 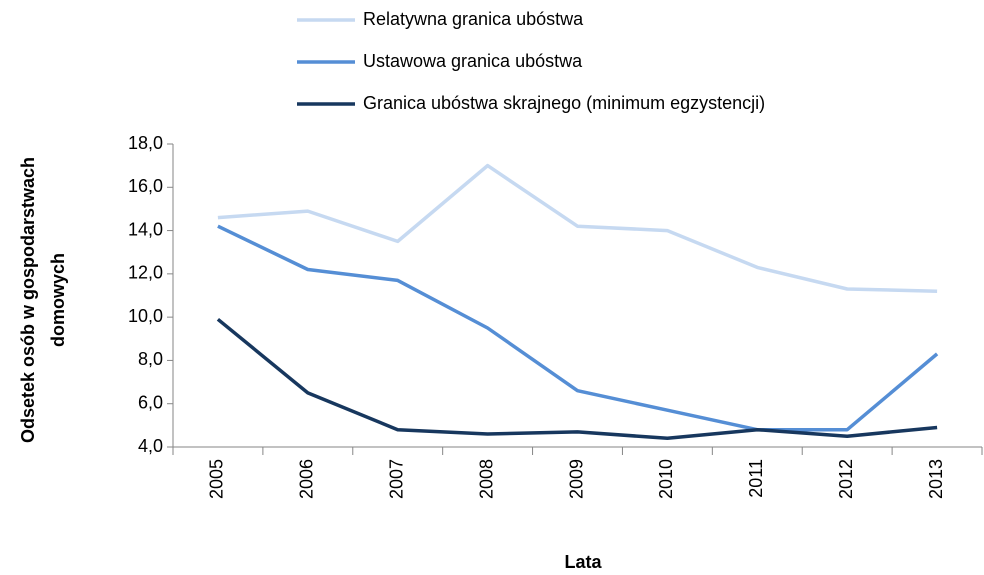 I want to click on y-tick-label: 18,0, so click(x=145, y=143).